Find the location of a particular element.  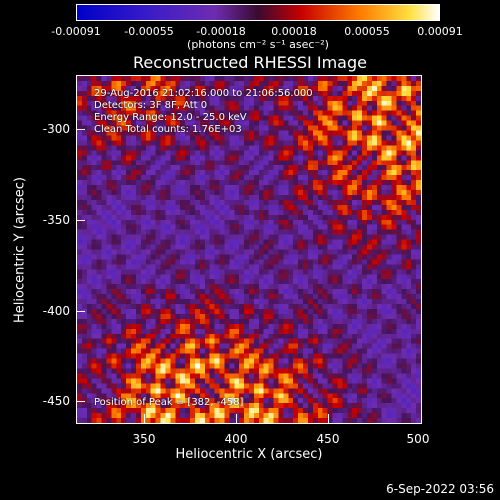

annotation-time: 29-Aug-2016 21:02:16.000 to 21:06:56.000 is located at coordinates (203, 93).